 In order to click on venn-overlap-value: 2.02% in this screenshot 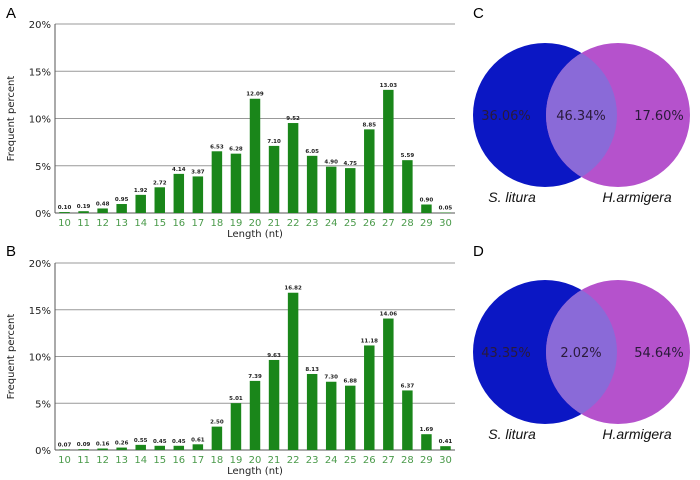, I will do `click(580, 353)`.